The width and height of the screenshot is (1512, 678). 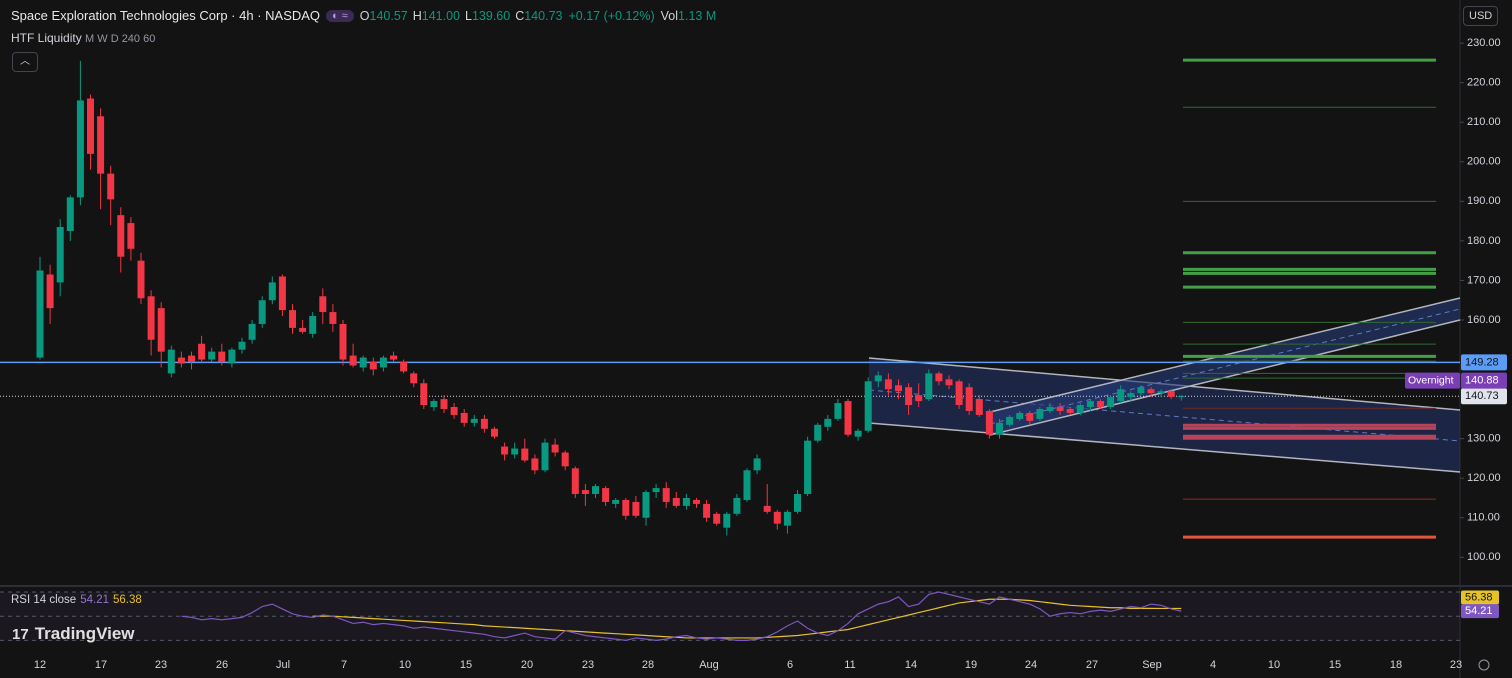 I want to click on session-badge: ◐ ≈, so click(x=340, y=15).